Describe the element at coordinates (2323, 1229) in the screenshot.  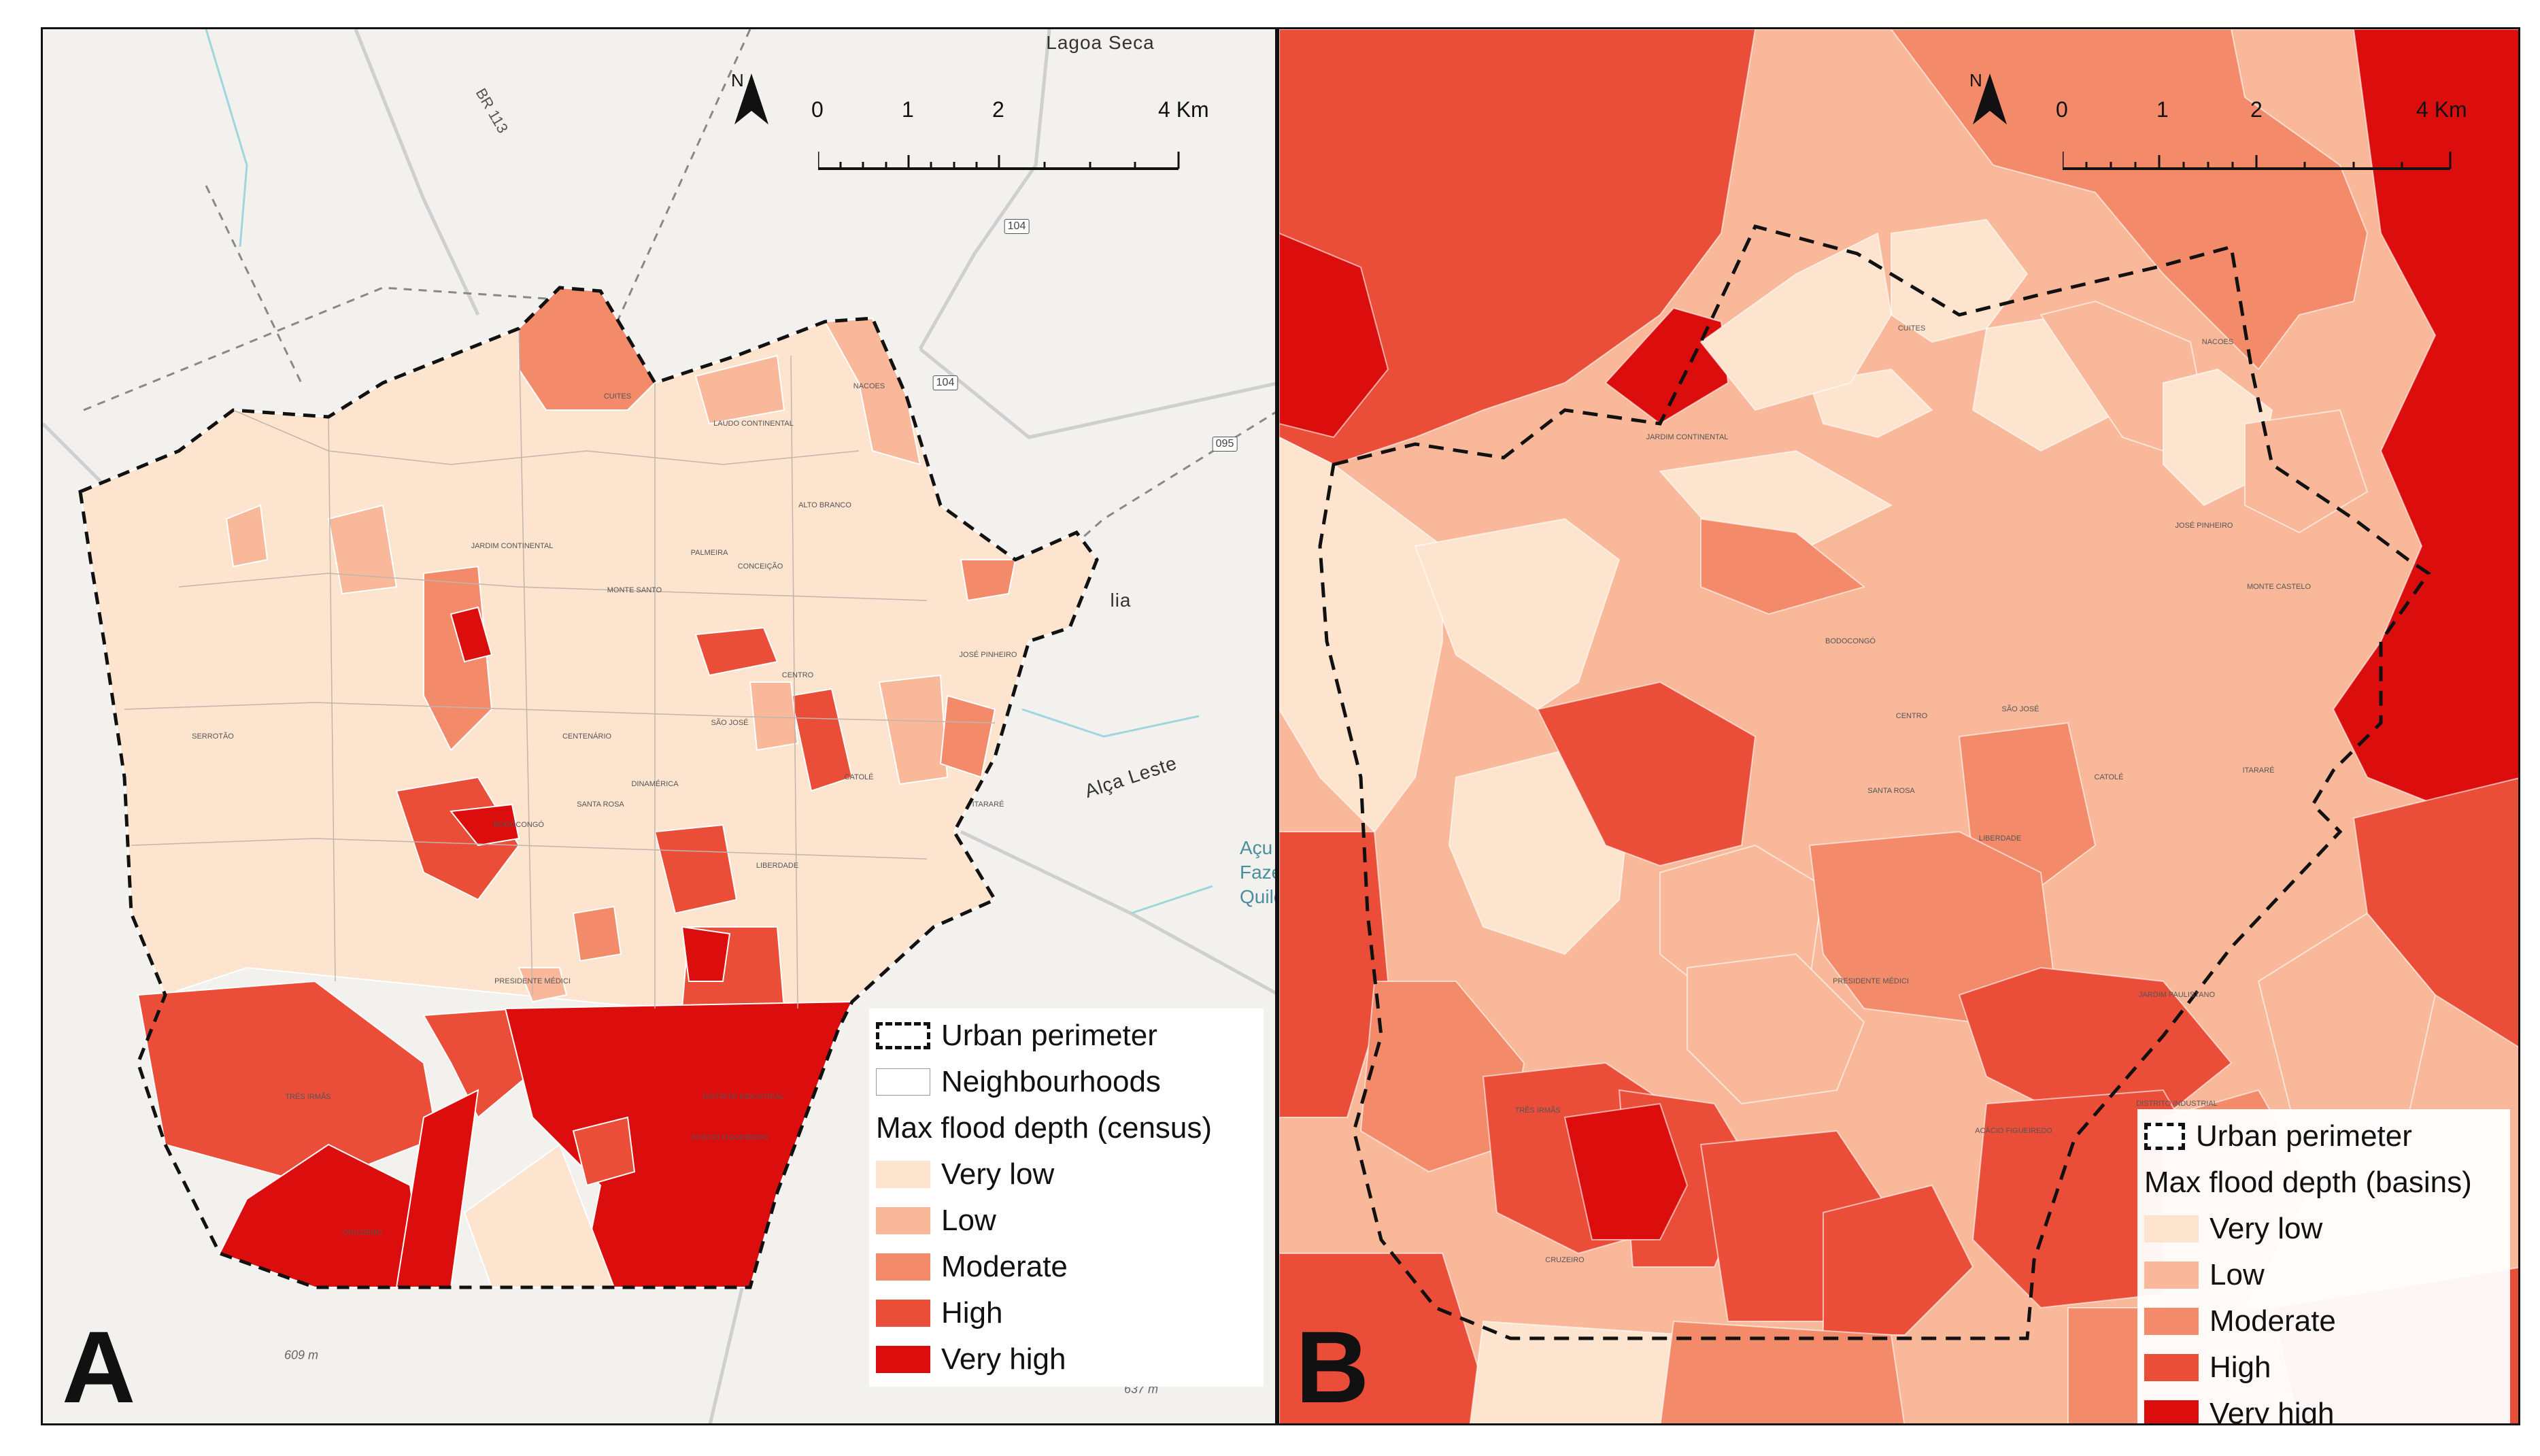
I see `legend-row-very-low-b: Very low` at that location.